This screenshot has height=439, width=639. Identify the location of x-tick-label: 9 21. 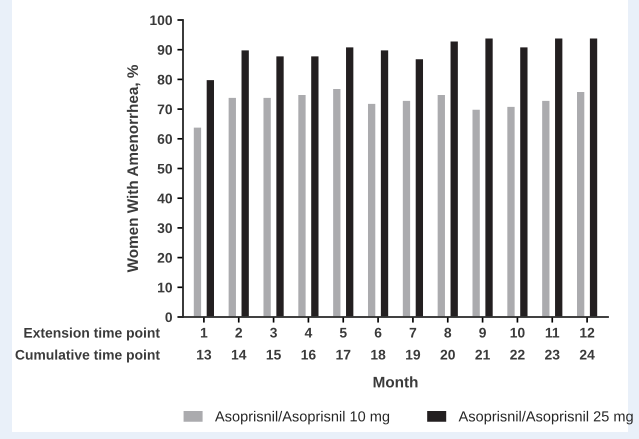
(482, 344).